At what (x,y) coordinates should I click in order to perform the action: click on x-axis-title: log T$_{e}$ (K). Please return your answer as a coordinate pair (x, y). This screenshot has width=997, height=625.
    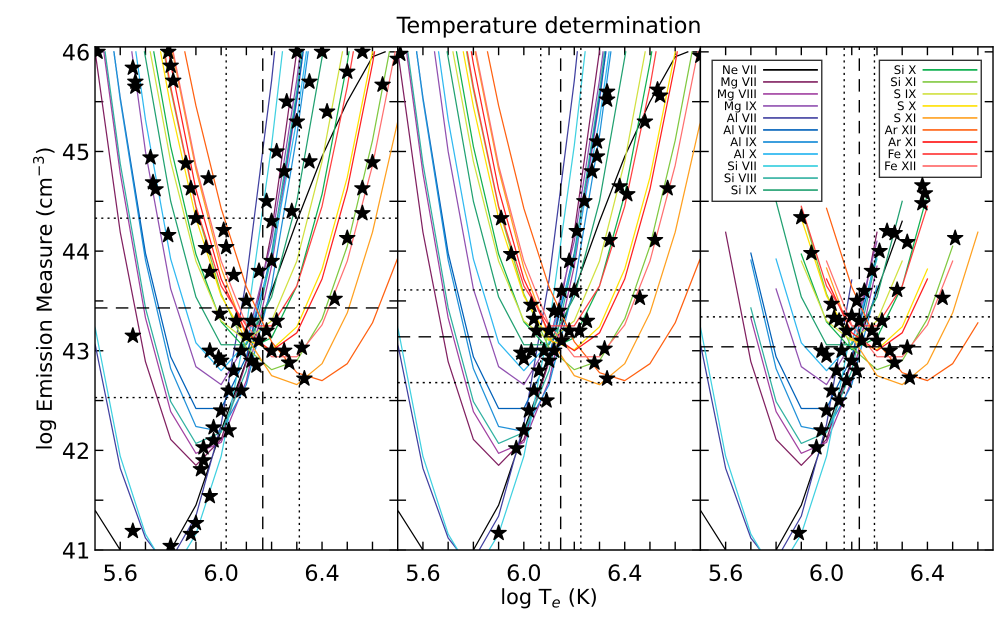
    Looking at the image, I should click on (549, 598).